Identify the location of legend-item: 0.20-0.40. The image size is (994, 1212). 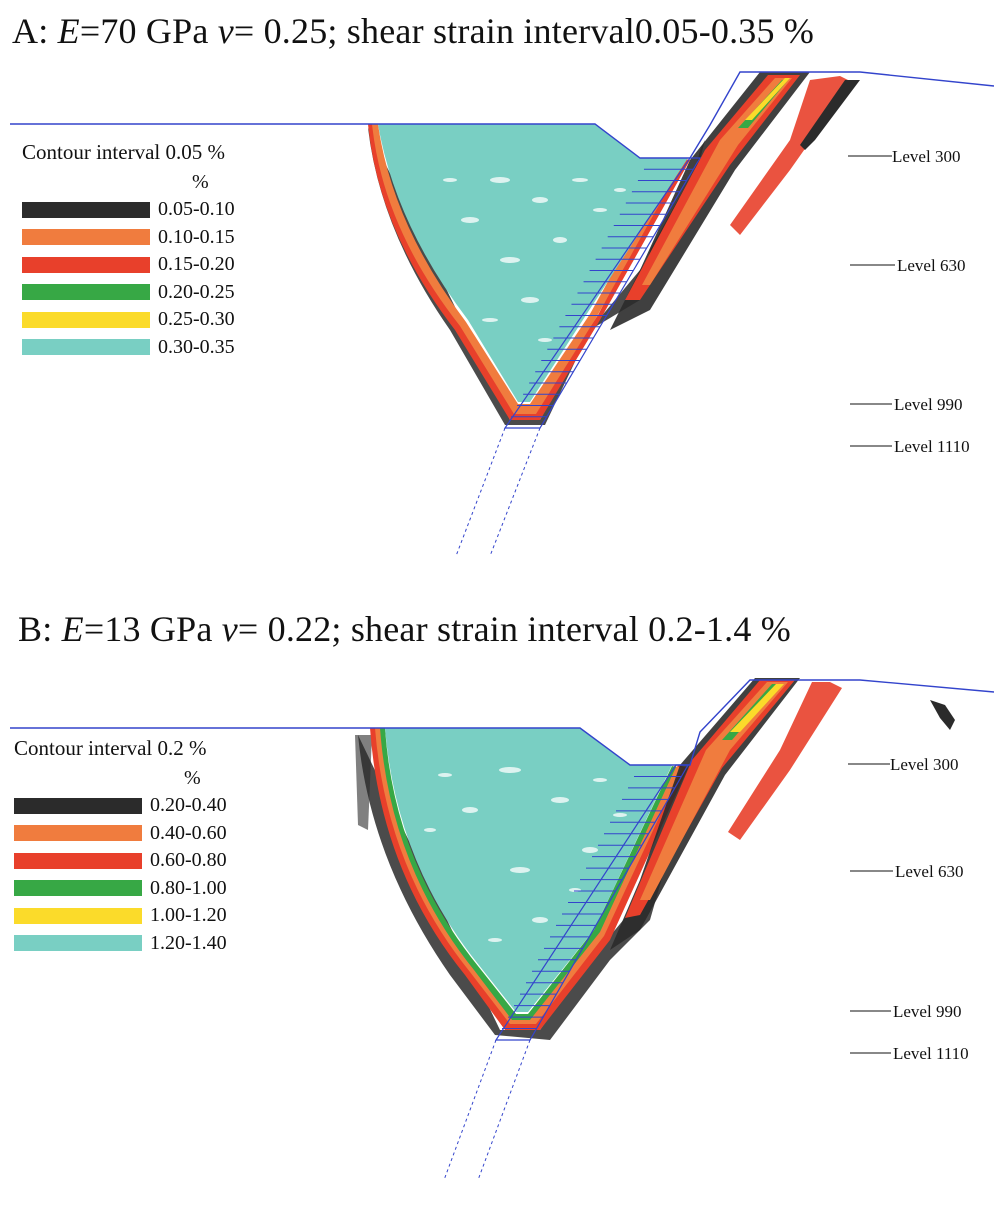
(120, 806).